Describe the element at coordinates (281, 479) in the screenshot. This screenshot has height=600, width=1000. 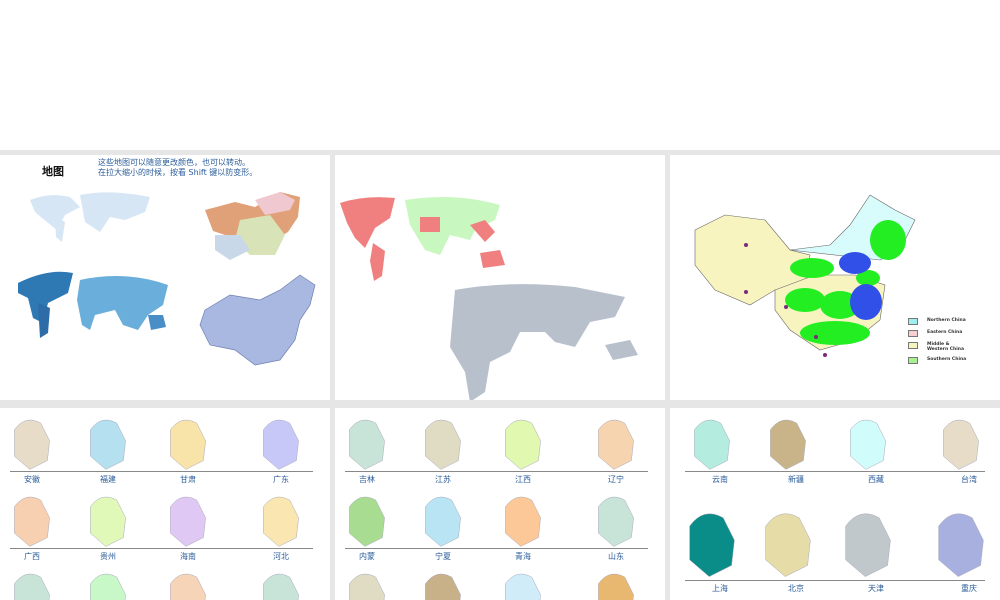
I see `province-label: 广东` at that location.